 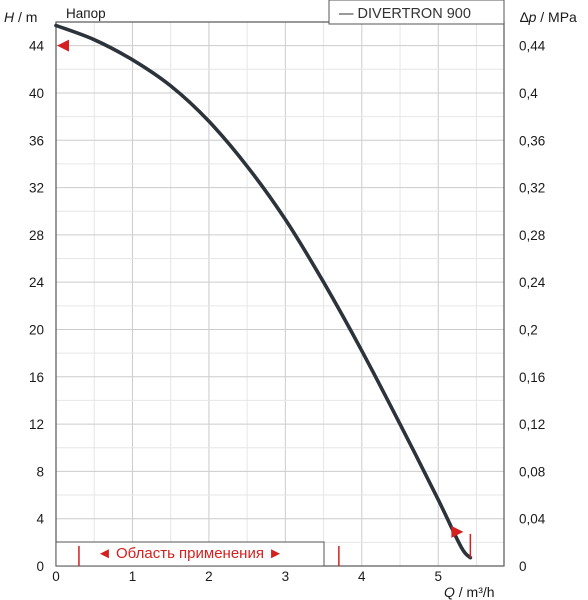 What do you see at coordinates (469, 592) in the screenshot?
I see `x-axis-label: Q / m³/h` at bounding box center [469, 592].